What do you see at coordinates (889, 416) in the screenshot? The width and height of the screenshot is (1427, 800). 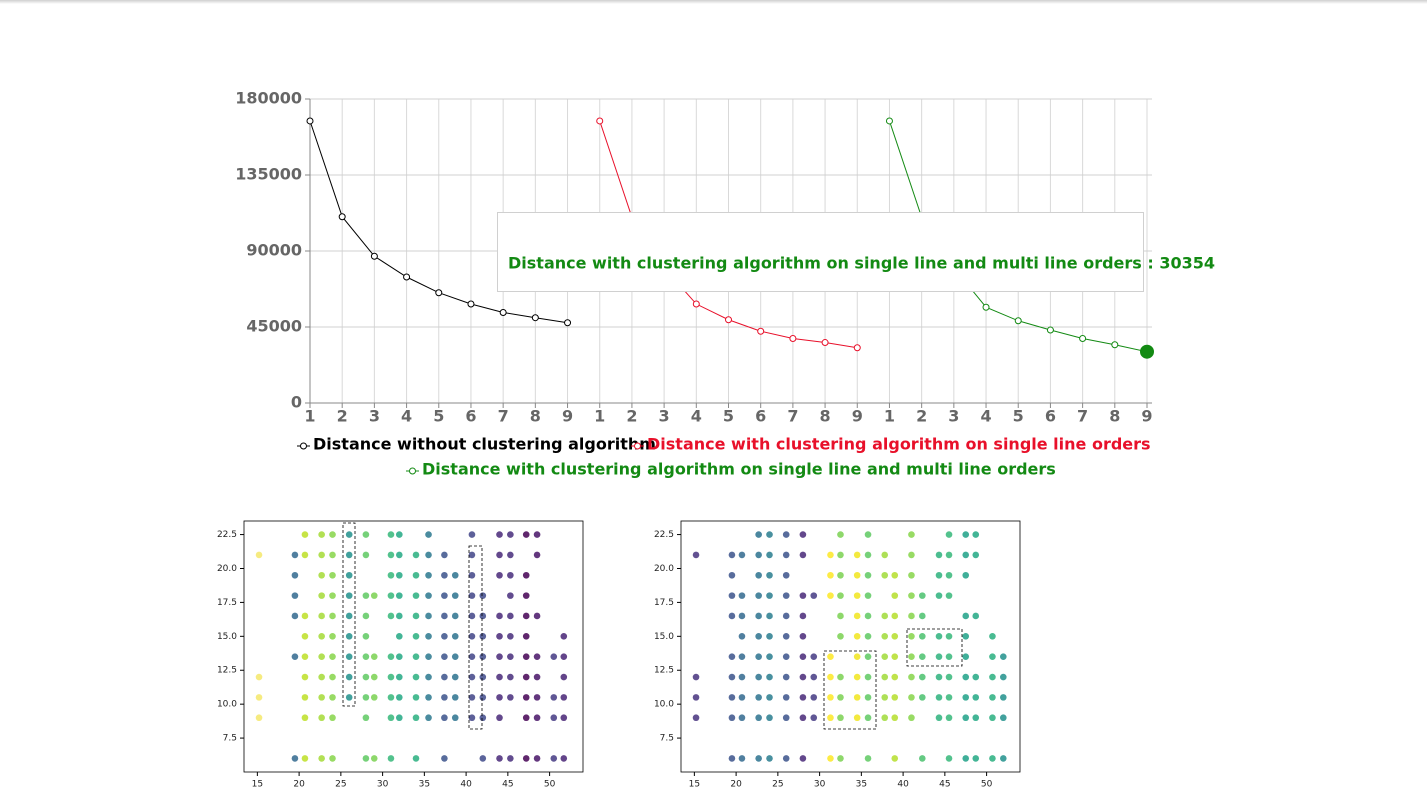 I see `x-tick-label: 1` at bounding box center [889, 416].